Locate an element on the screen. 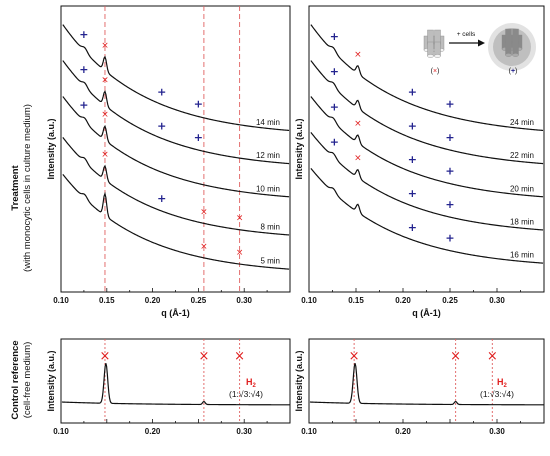  series-label: 20 min is located at coordinates (522, 188).